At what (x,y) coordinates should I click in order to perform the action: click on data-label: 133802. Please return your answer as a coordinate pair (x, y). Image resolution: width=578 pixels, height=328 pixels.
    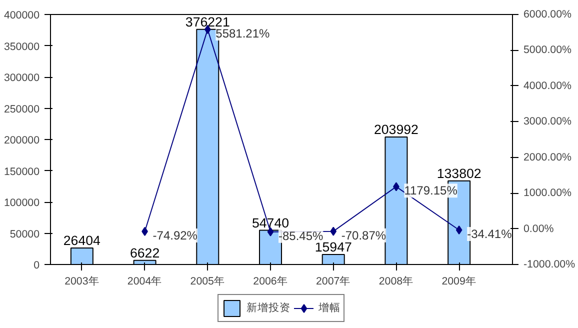
    Looking at the image, I should click on (459, 173).